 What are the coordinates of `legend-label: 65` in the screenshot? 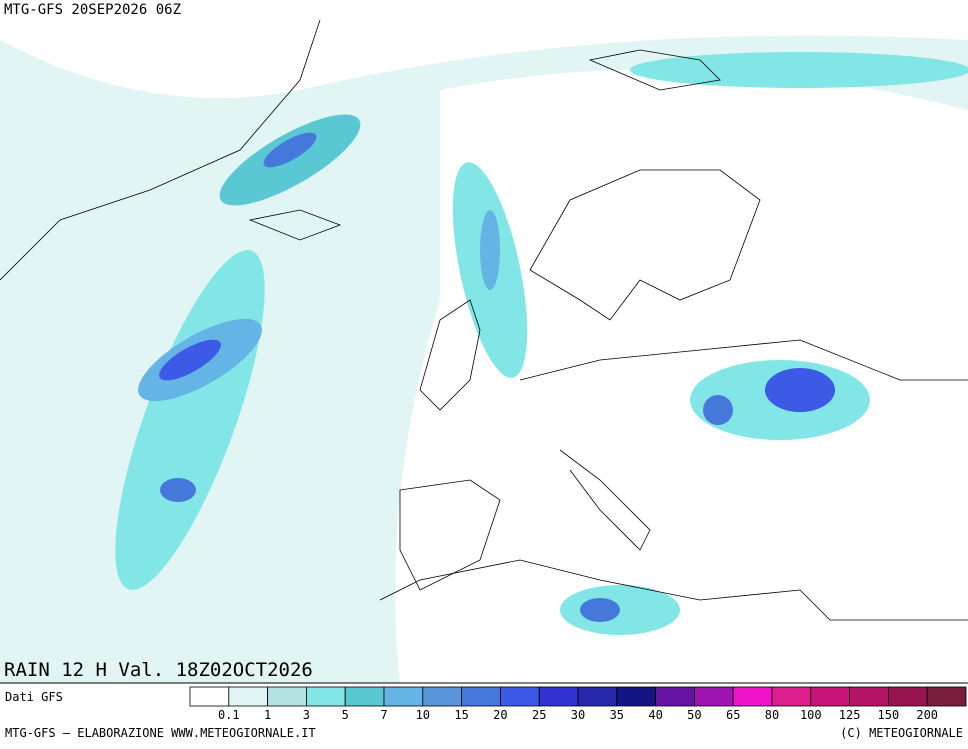 It's located at (733, 715).